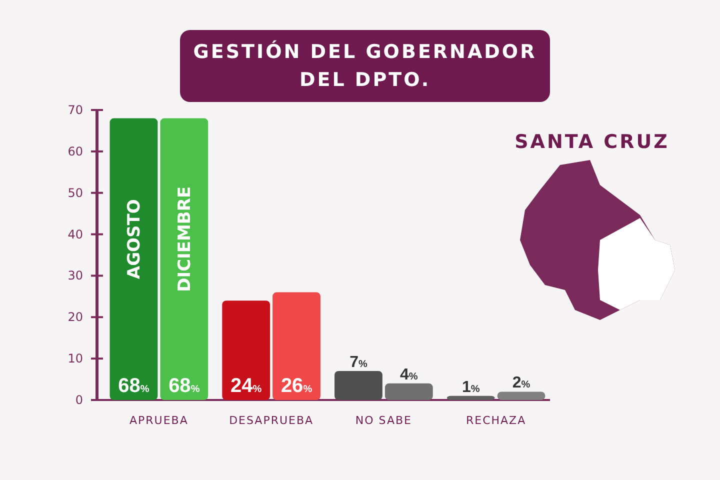  What do you see at coordinates (79, 400) in the screenshot?
I see `y-tick-label: 0` at bounding box center [79, 400].